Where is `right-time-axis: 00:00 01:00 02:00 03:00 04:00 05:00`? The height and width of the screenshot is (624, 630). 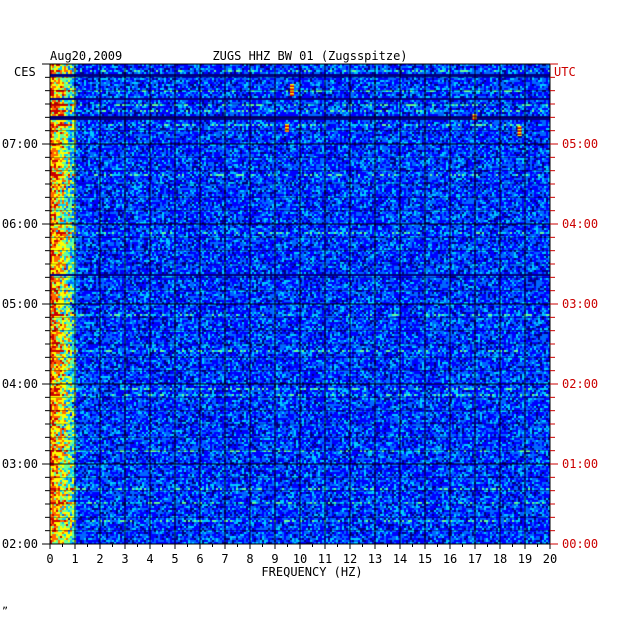
right-time-axis: 00:00 01:00 02:00 03:00 04:00 05:00 is located at coordinates (574, 307).